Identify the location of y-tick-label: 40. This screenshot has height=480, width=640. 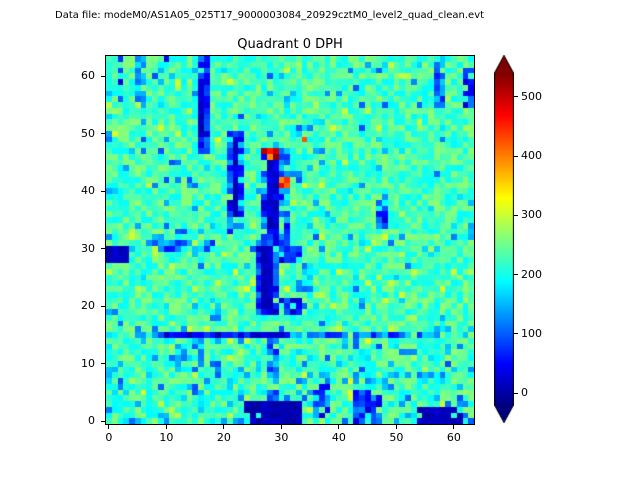
(88, 191).